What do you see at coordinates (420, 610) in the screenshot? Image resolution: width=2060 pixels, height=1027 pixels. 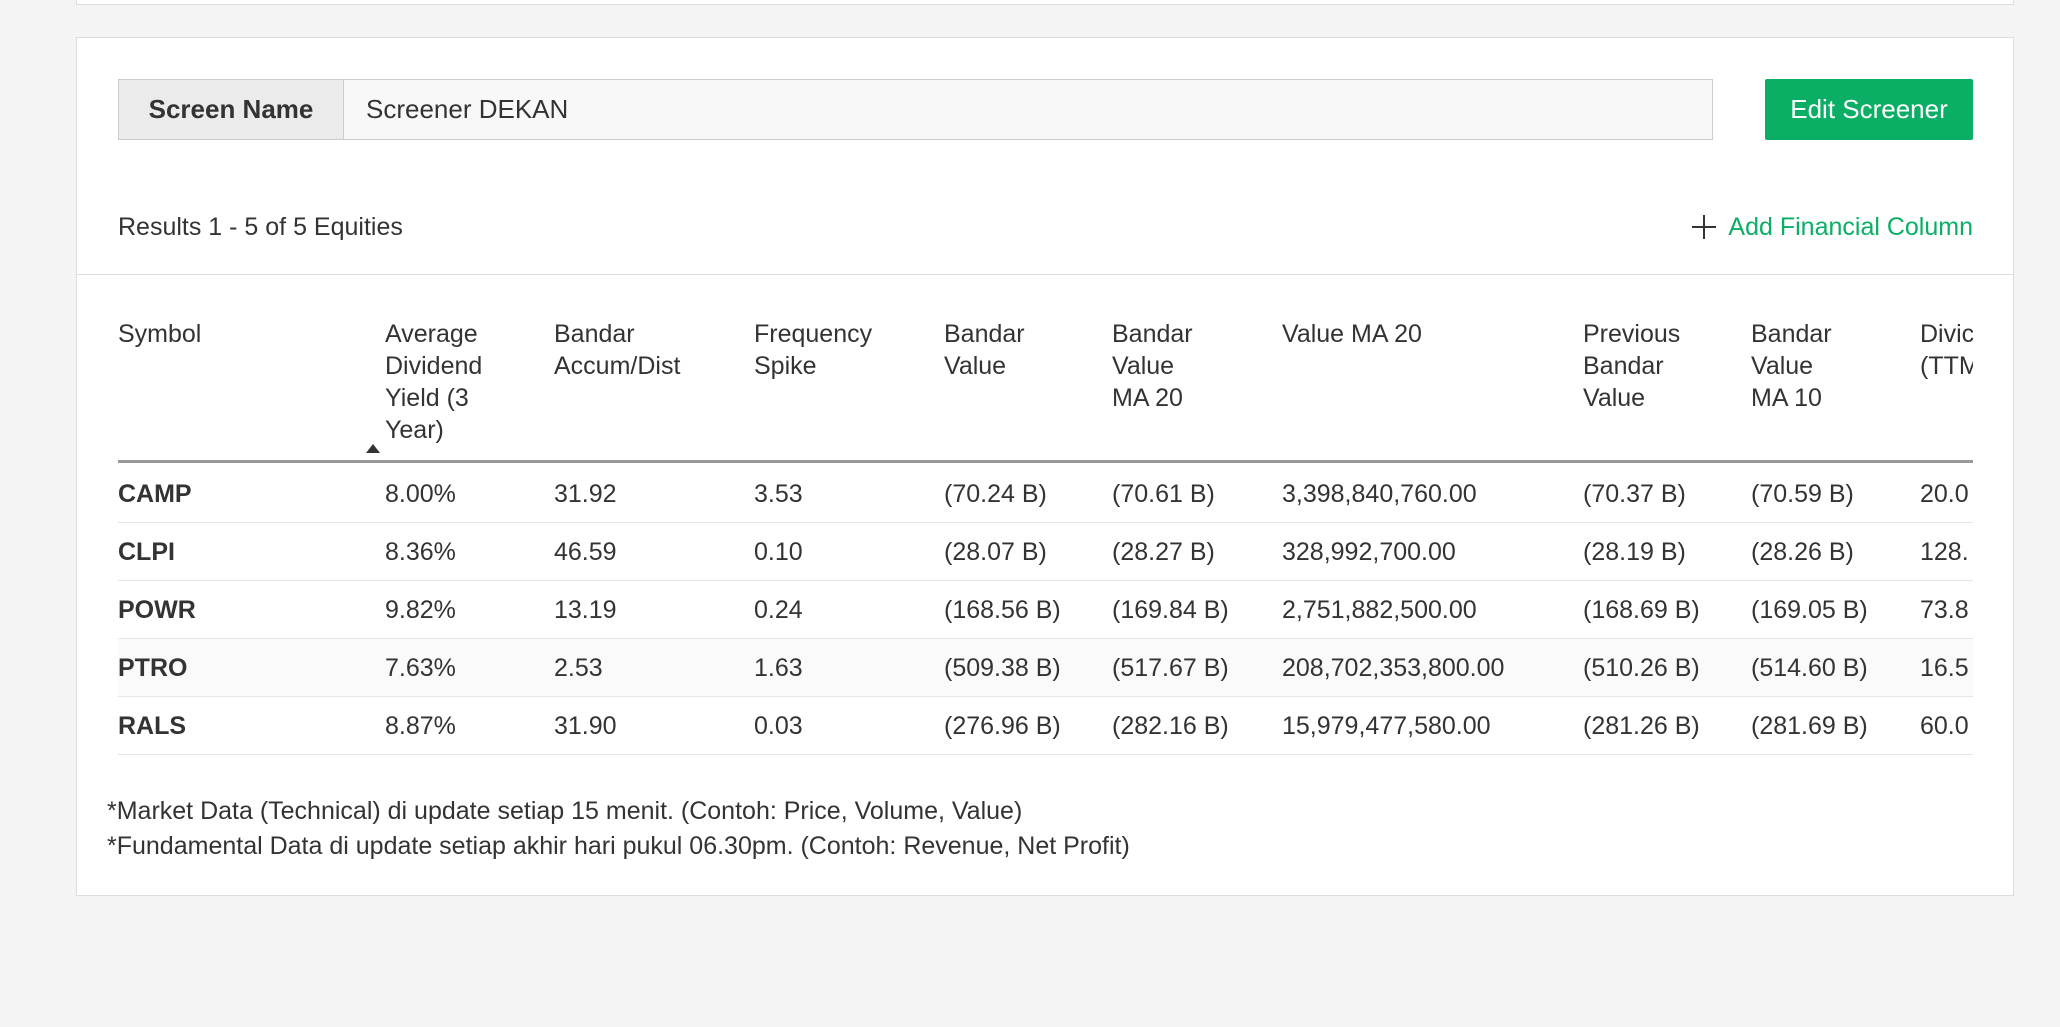 I see `cell: 9.82%` at bounding box center [420, 610].